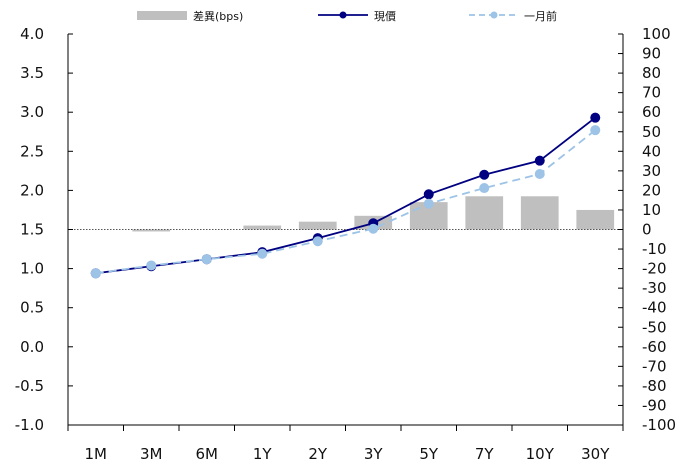 The width and height of the screenshot is (697, 465). What do you see at coordinates (263, 454) in the screenshot?
I see `x-tick-label-1Y: 1Y` at bounding box center [263, 454].